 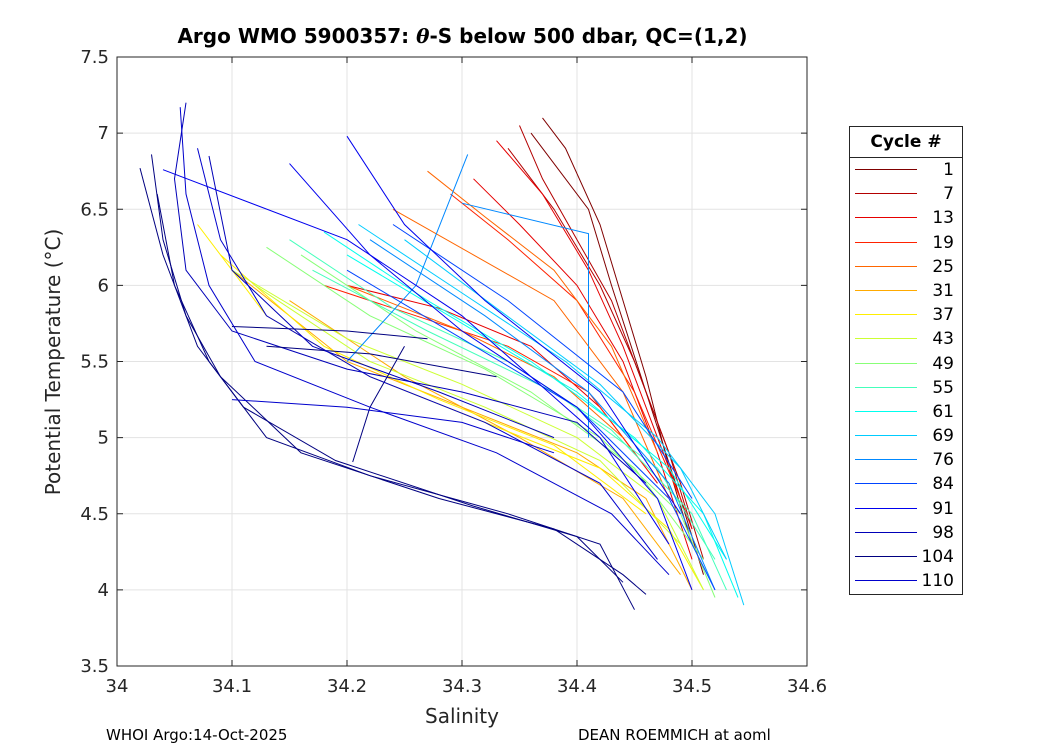 I want to click on y-axis-label: Potential Temperature (°C), so click(x=53, y=362).